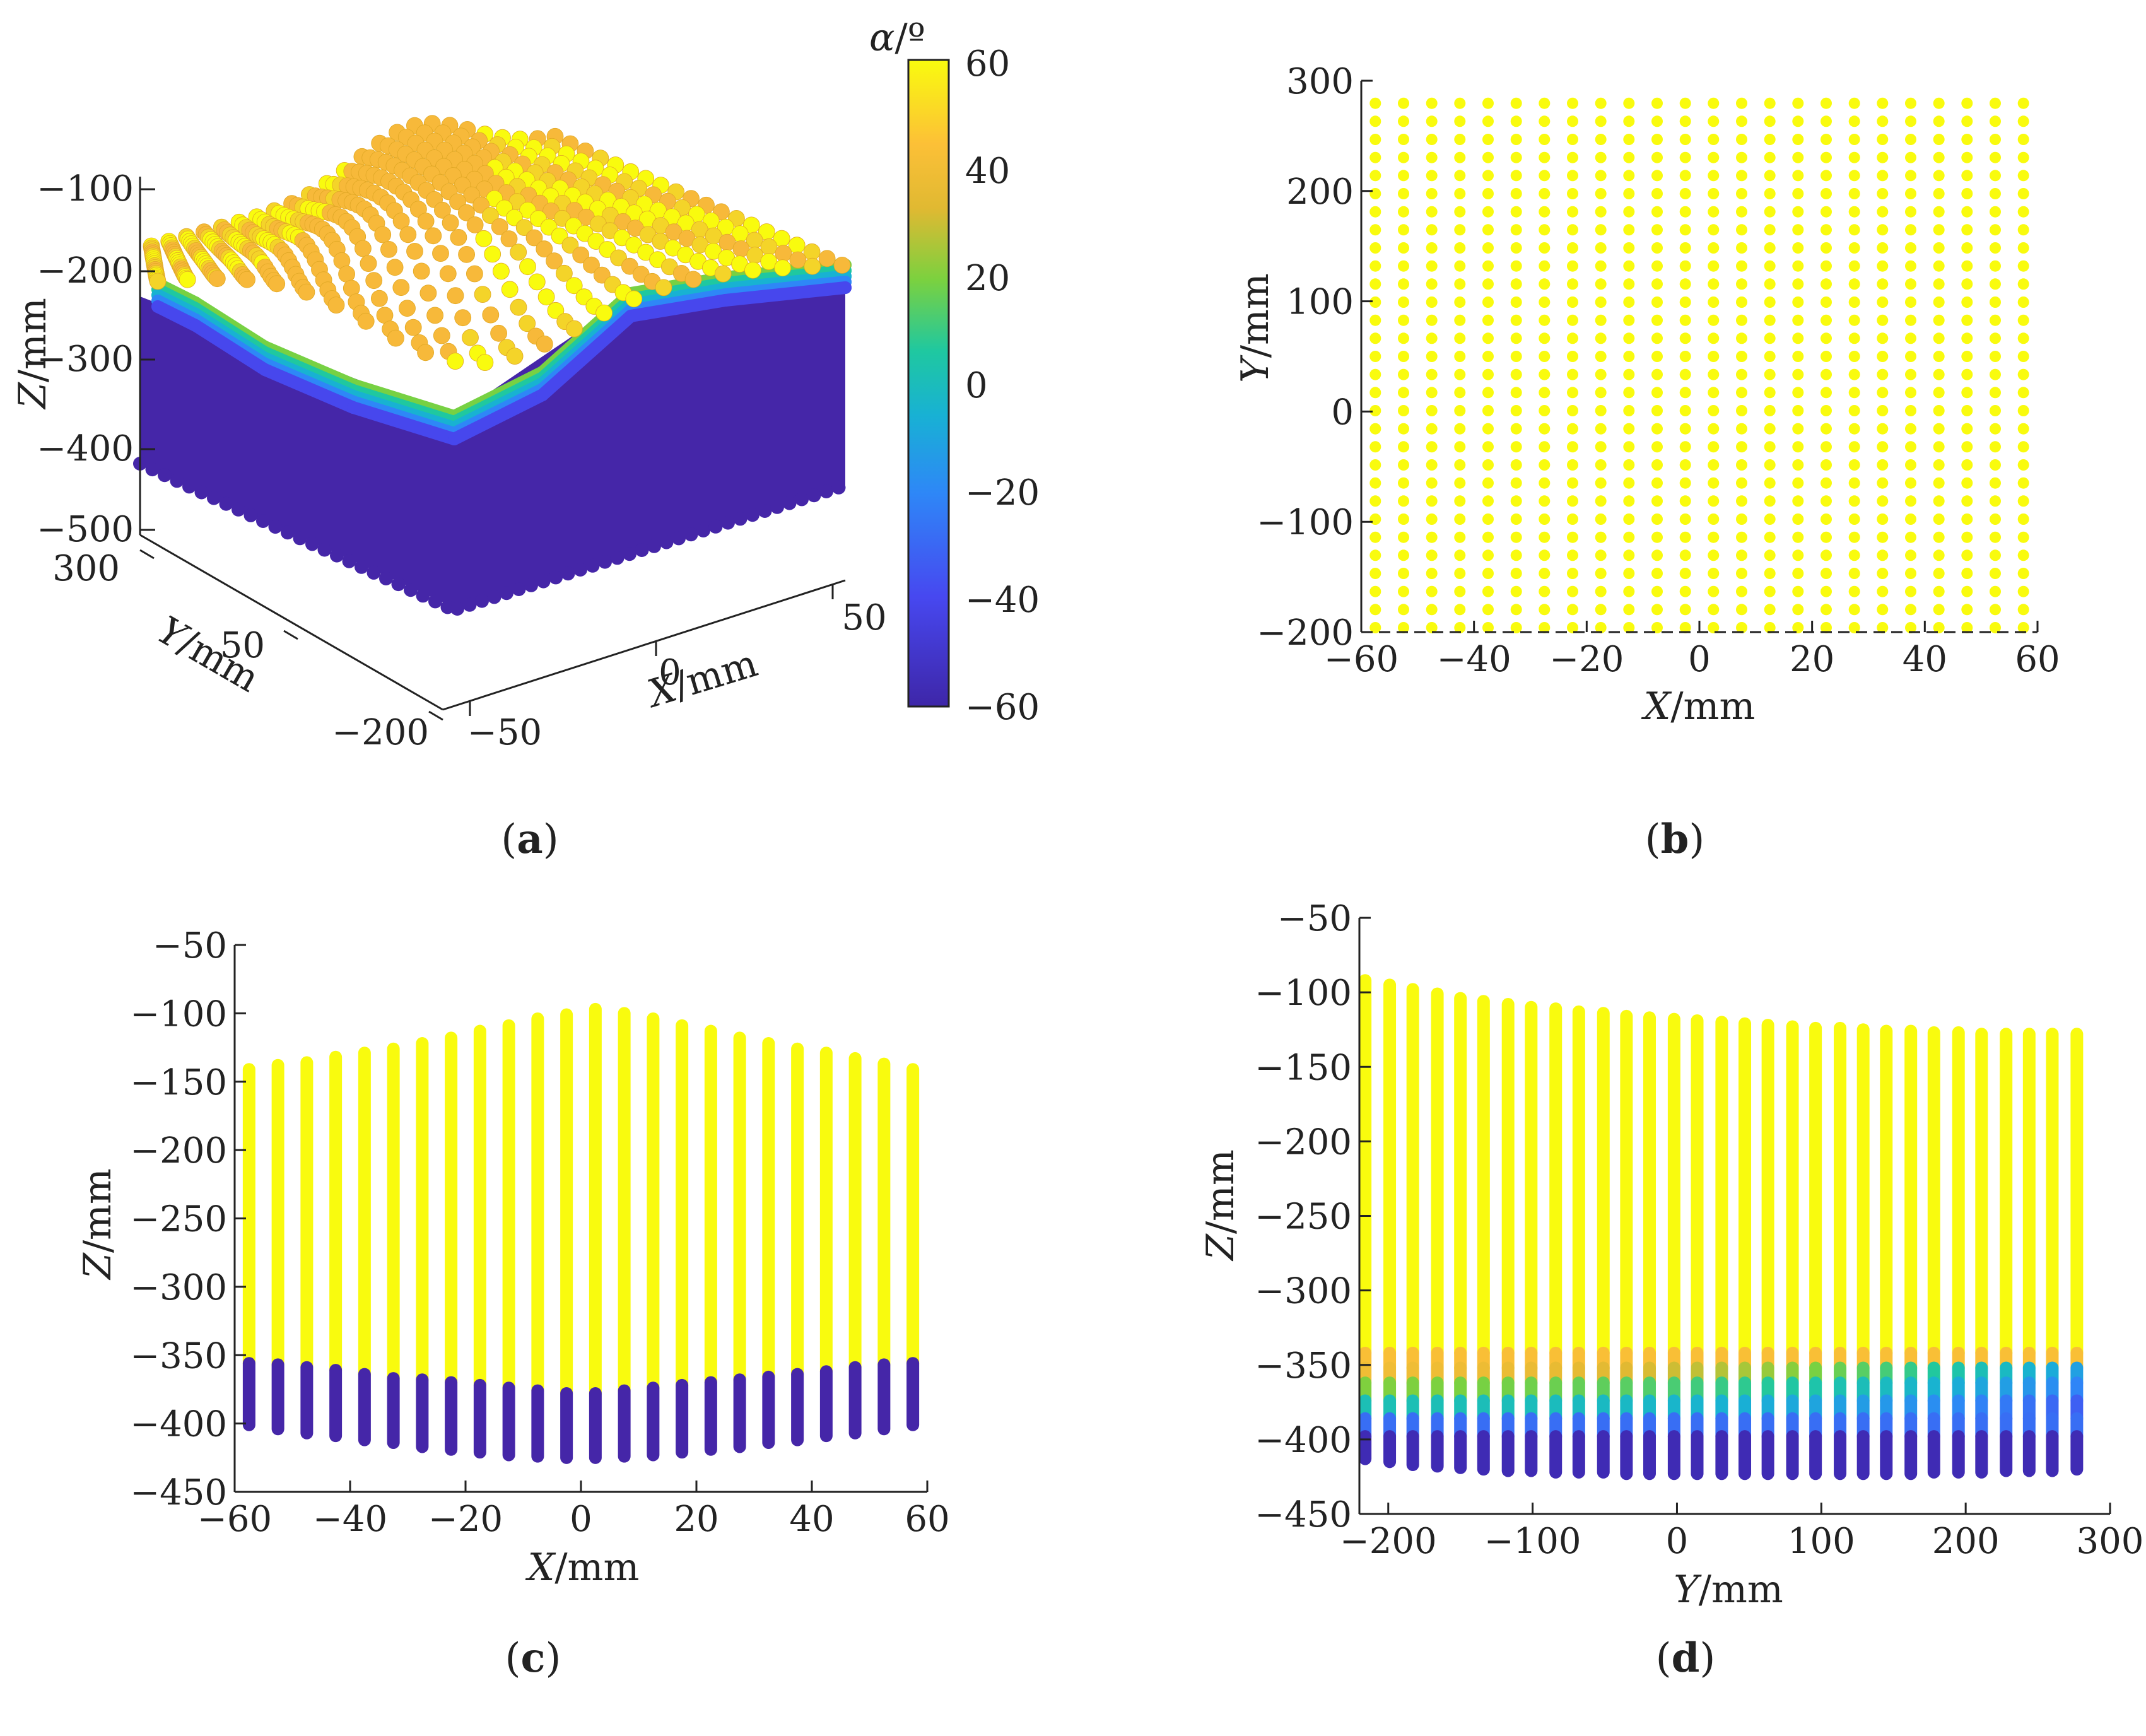 This screenshot has width=2146, height=1736. I want to click on panel-c-columns, so click(581, 1233).